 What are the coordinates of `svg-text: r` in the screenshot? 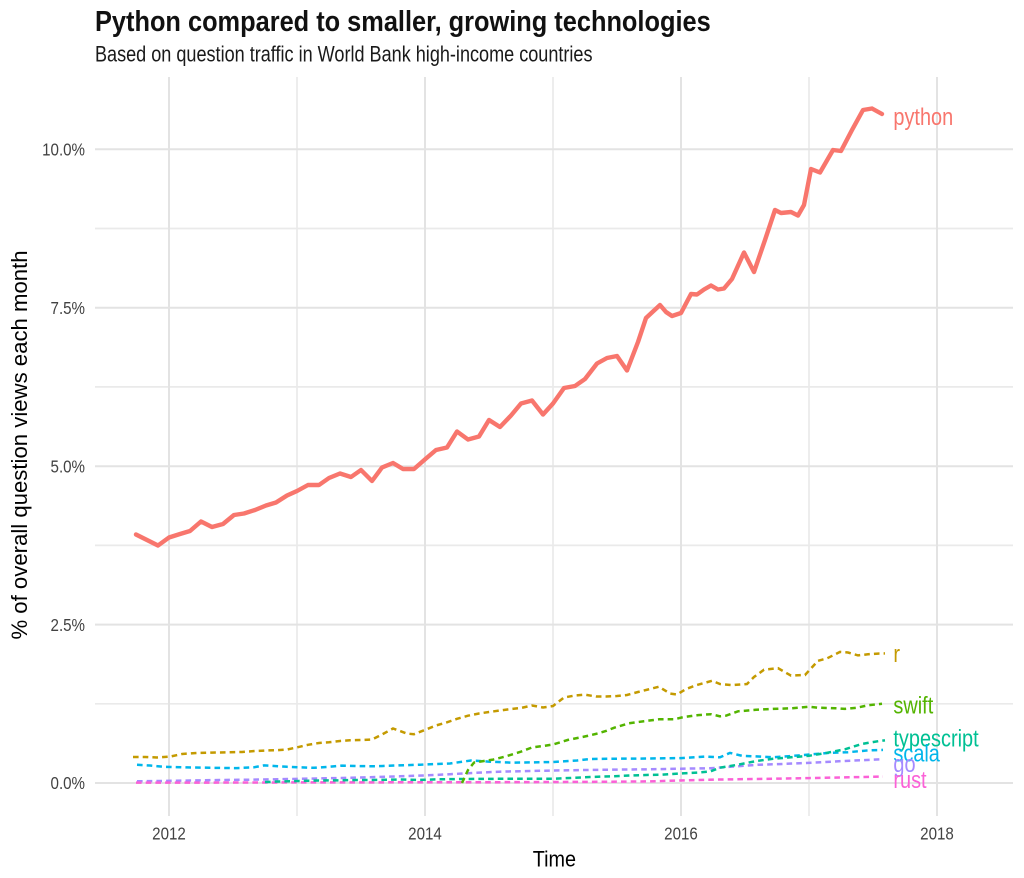 It's located at (896, 653).